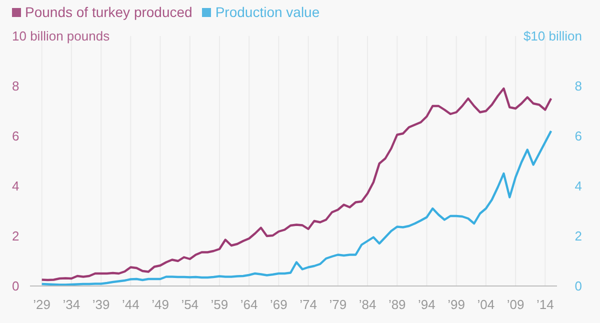 Image resolution: width=600 pixels, height=323 pixels. Describe the element at coordinates (16, 286) in the screenshot. I see `y-tick-label: 0` at that location.